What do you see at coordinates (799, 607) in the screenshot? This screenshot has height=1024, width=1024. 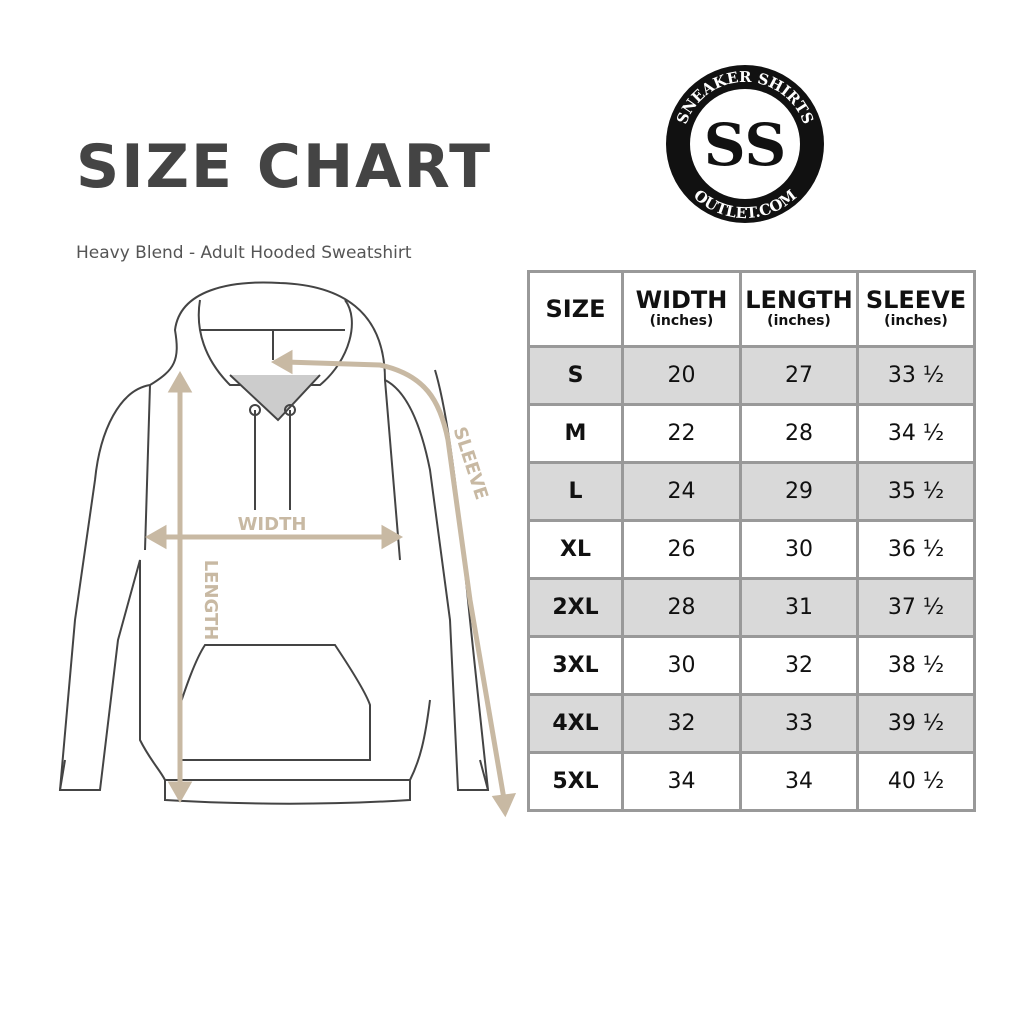 I see `length-cell: 31` at bounding box center [799, 607].